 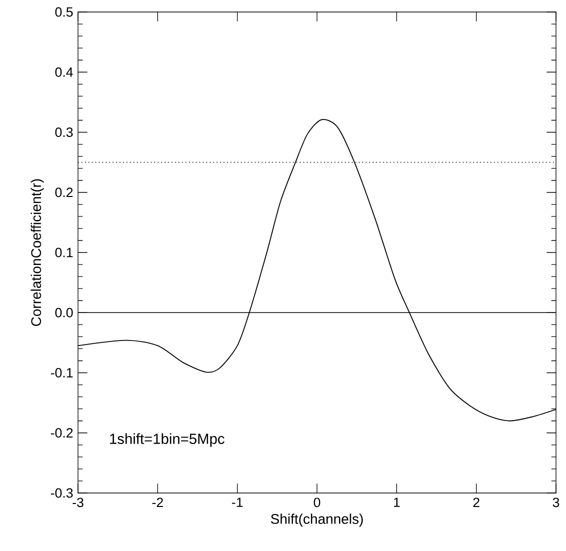 What do you see at coordinates (61, 373) in the screenshot?
I see `y-tick-label: -0.1` at bounding box center [61, 373].